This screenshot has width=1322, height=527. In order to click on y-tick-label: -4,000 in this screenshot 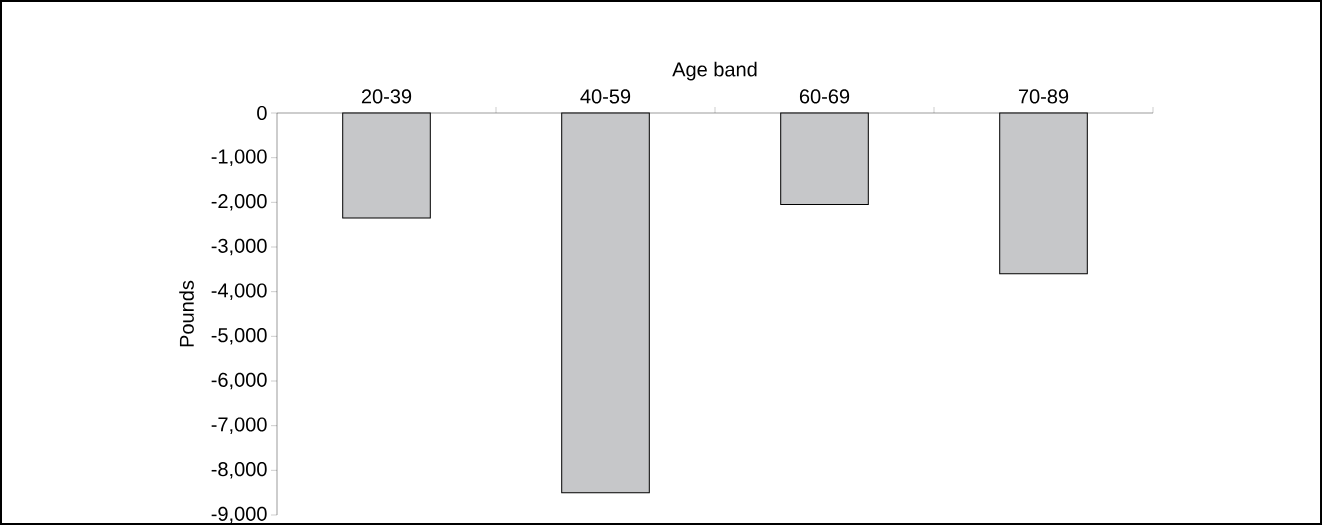, I will do `click(239, 292)`.